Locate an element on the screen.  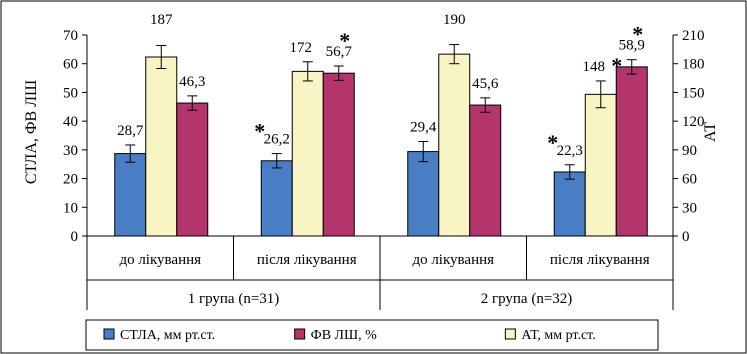
data-label: 56,7 is located at coordinates (339, 52).